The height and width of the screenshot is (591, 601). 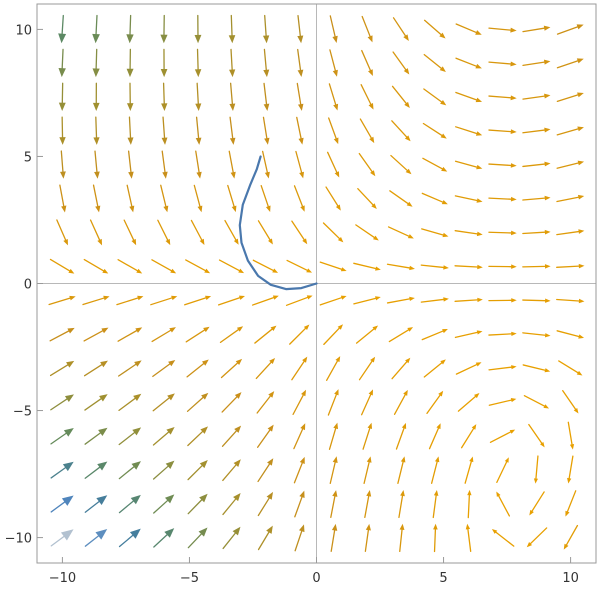 What do you see at coordinates (22, 412) in the screenshot?
I see `y-tick-label: −5` at bounding box center [22, 412].